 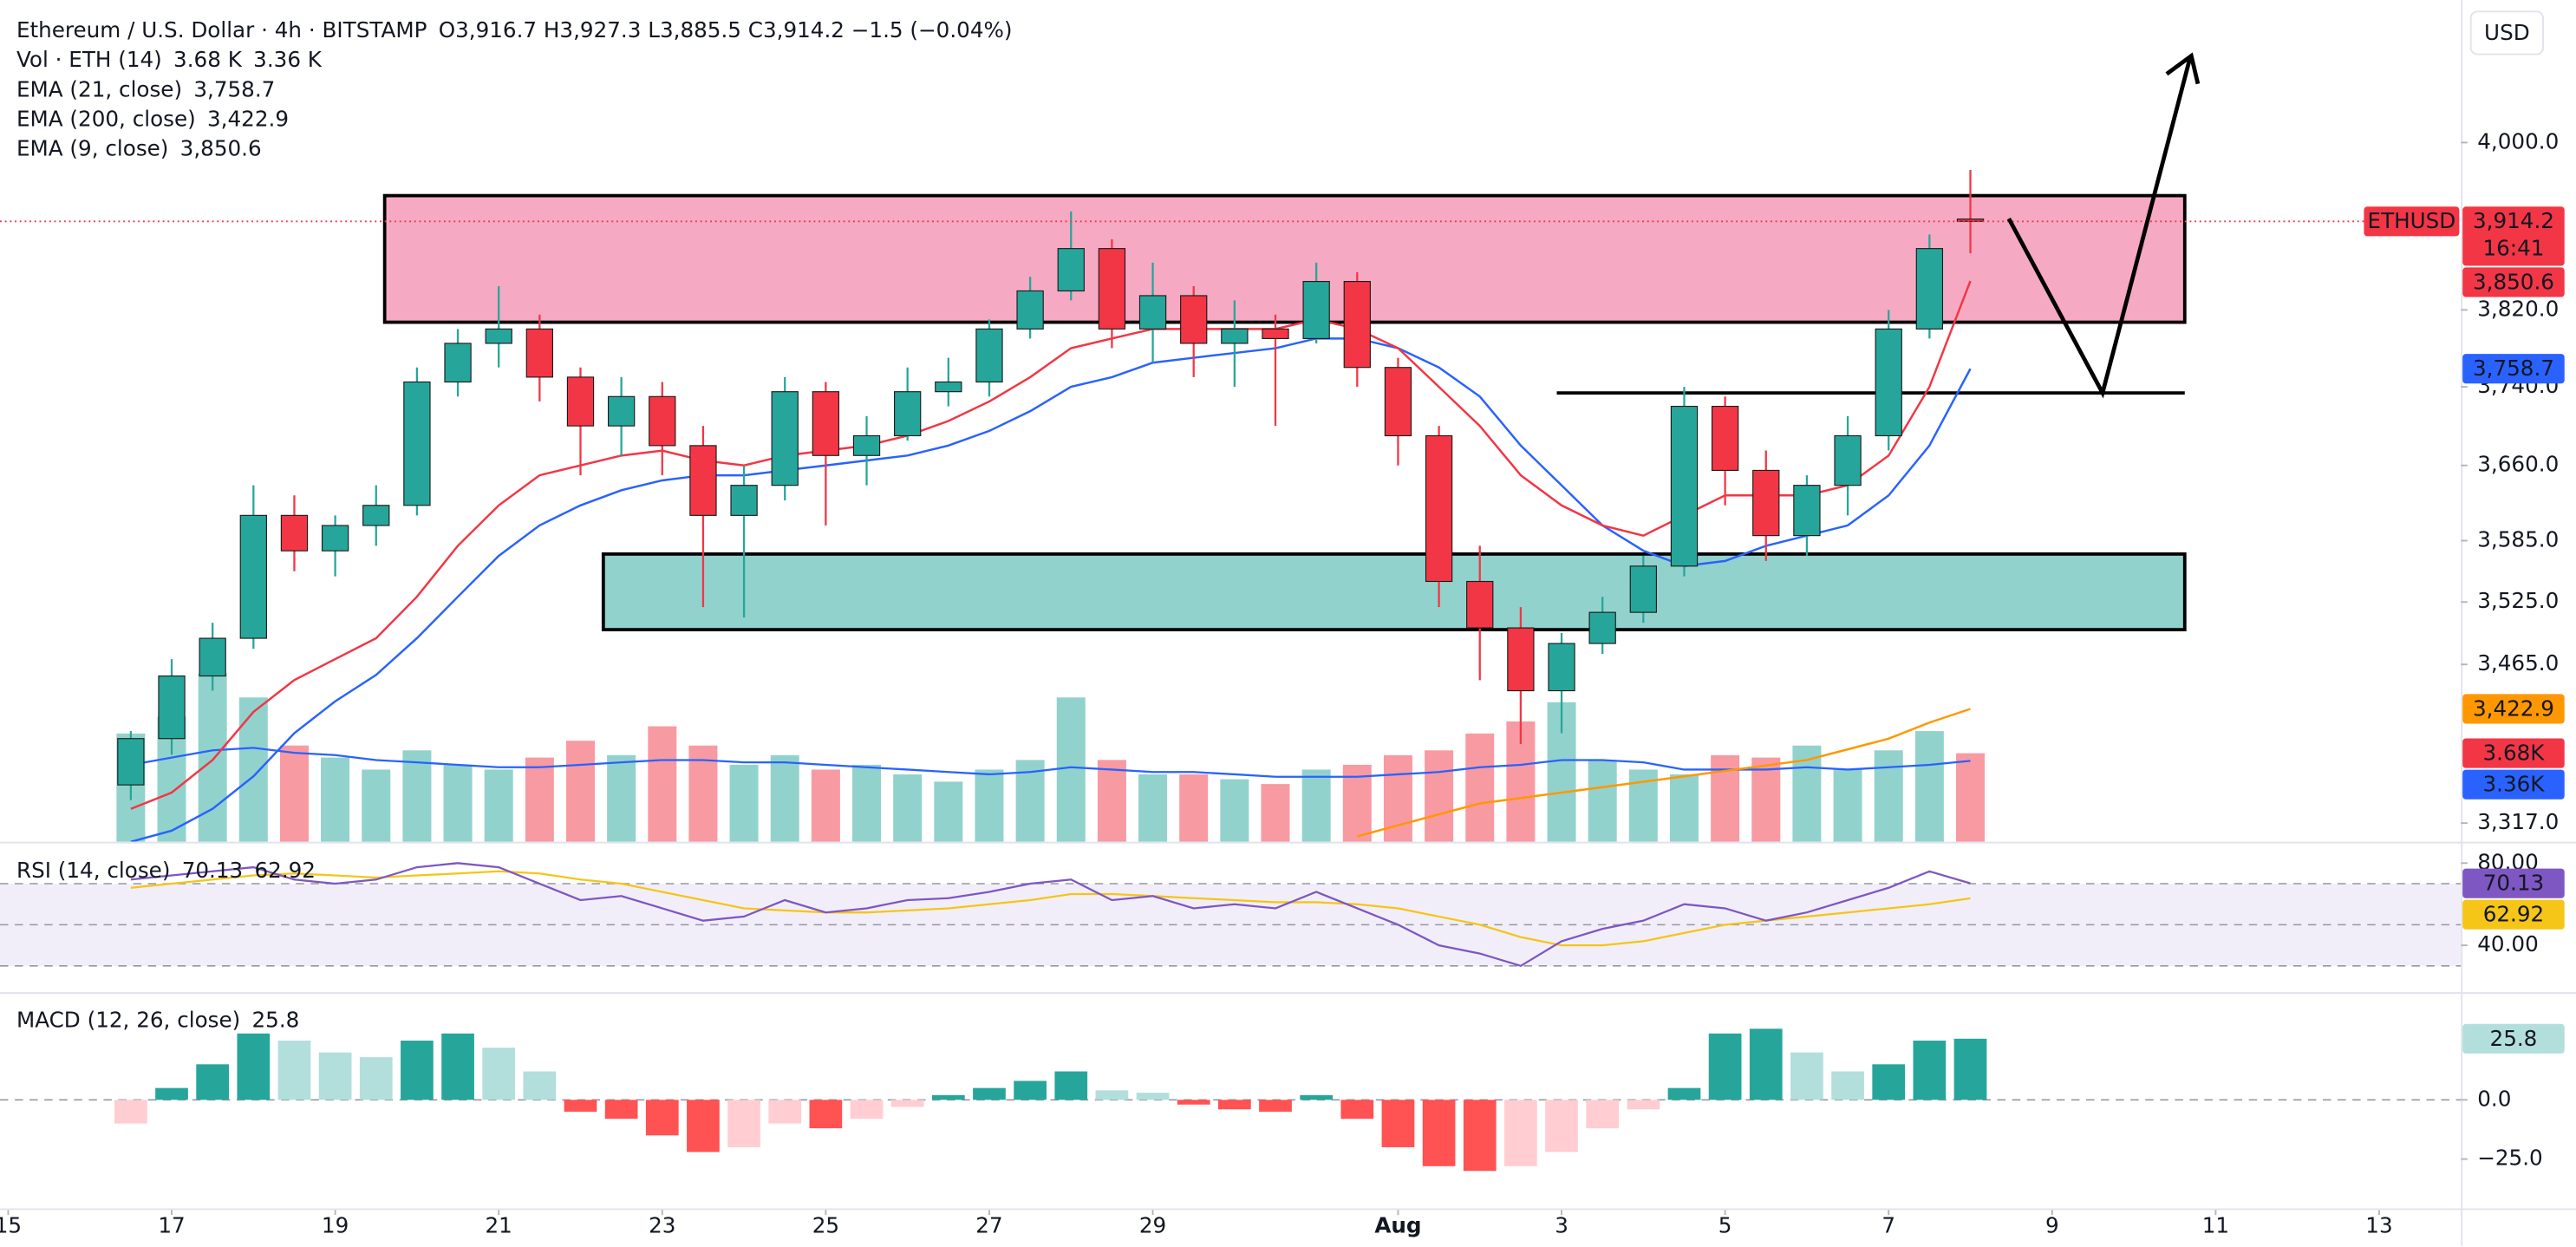 I want to click on projection-arrow, so click(x=2099, y=228).